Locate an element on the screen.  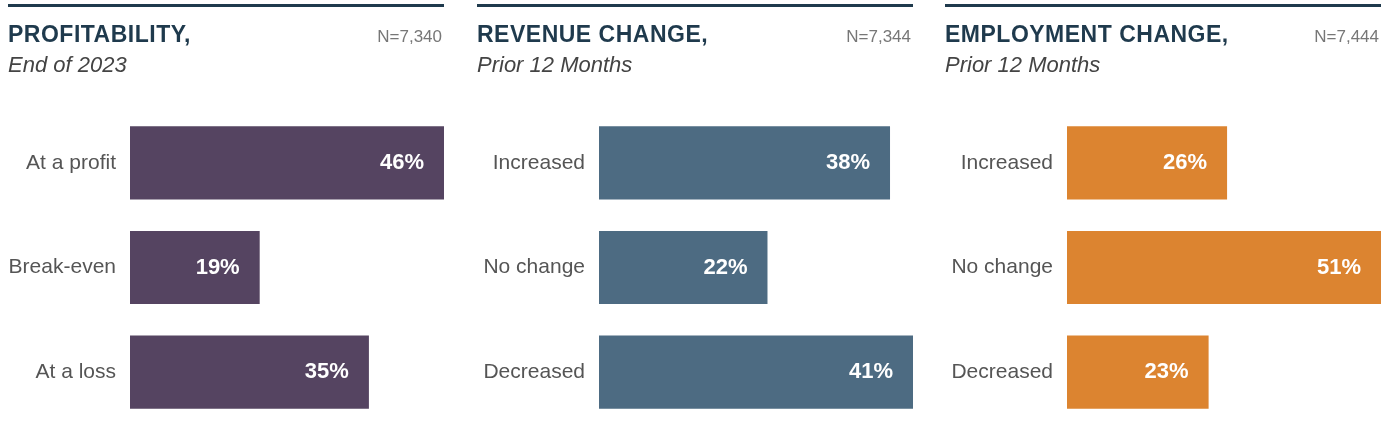
y-tick-label: Break-even is located at coordinates (62, 266).